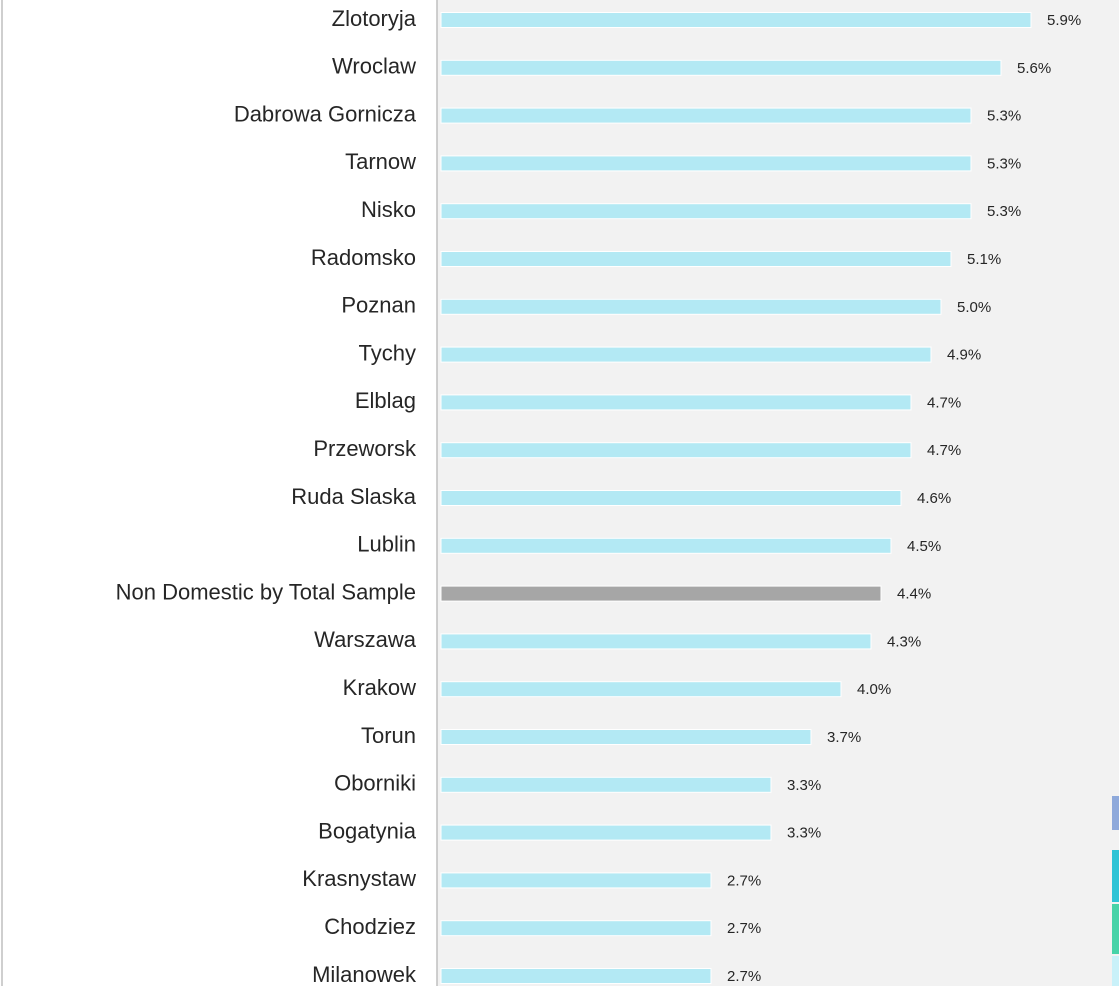 Image resolution: width=1119 pixels, height=986 pixels. Describe the element at coordinates (370, 926) in the screenshot. I see `category-label: Chodziez` at that location.